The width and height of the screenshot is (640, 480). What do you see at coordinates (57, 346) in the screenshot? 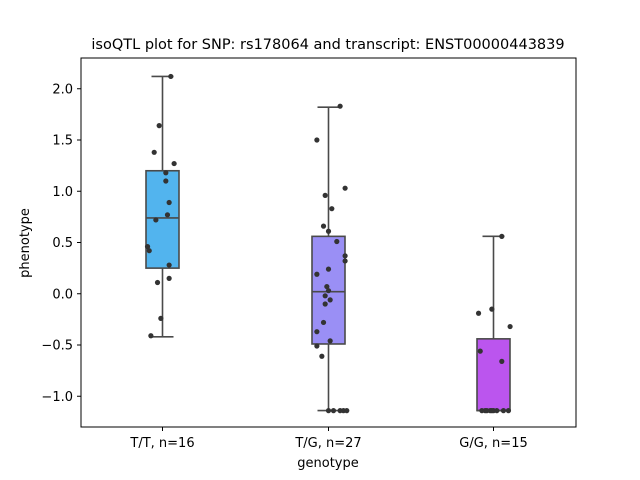
I see `y-tick-label: −0.5` at bounding box center [57, 346].